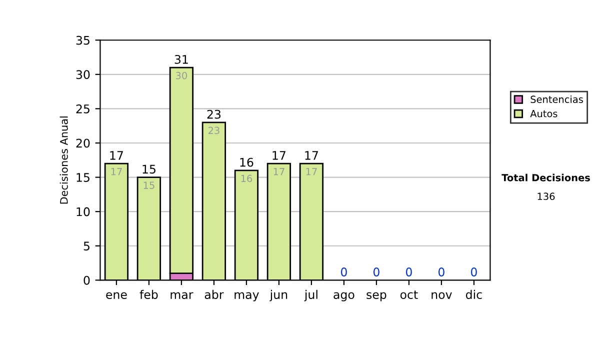  Describe the element at coordinates (181, 76) in the screenshot. I see `data-label: 30` at that location.